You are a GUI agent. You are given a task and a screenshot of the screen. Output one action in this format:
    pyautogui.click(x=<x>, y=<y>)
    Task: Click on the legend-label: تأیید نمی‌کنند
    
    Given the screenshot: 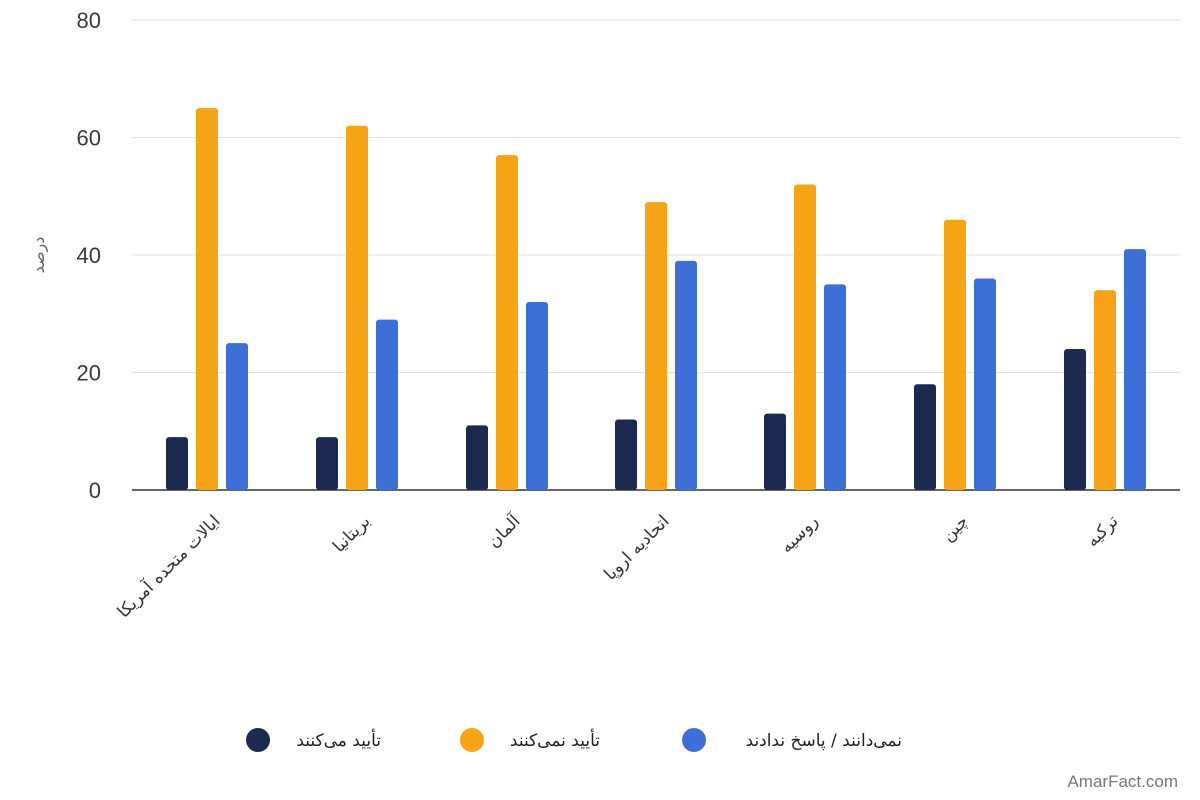 What is the action you would take?
    pyautogui.click(x=555, y=739)
    